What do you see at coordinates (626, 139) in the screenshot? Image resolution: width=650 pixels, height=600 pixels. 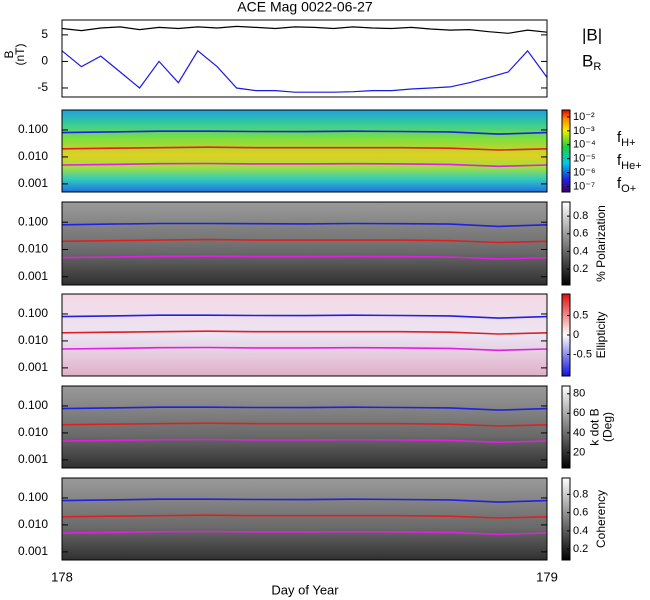 I see `legend-entry: fH+` at bounding box center [626, 139].